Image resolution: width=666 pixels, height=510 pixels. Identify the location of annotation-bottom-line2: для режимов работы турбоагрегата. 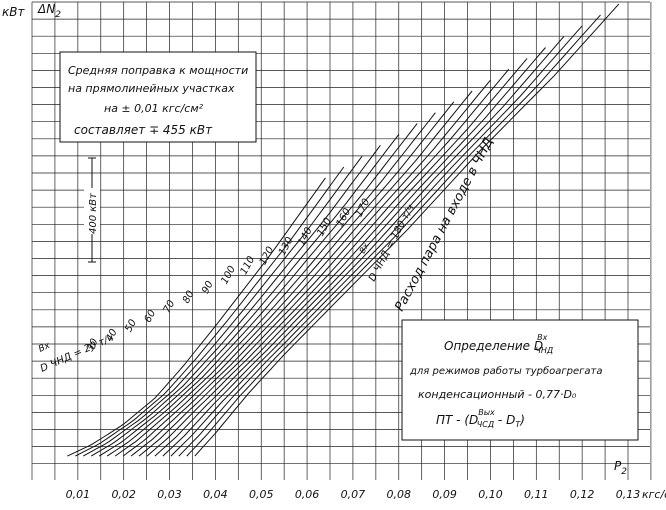
(506, 371).